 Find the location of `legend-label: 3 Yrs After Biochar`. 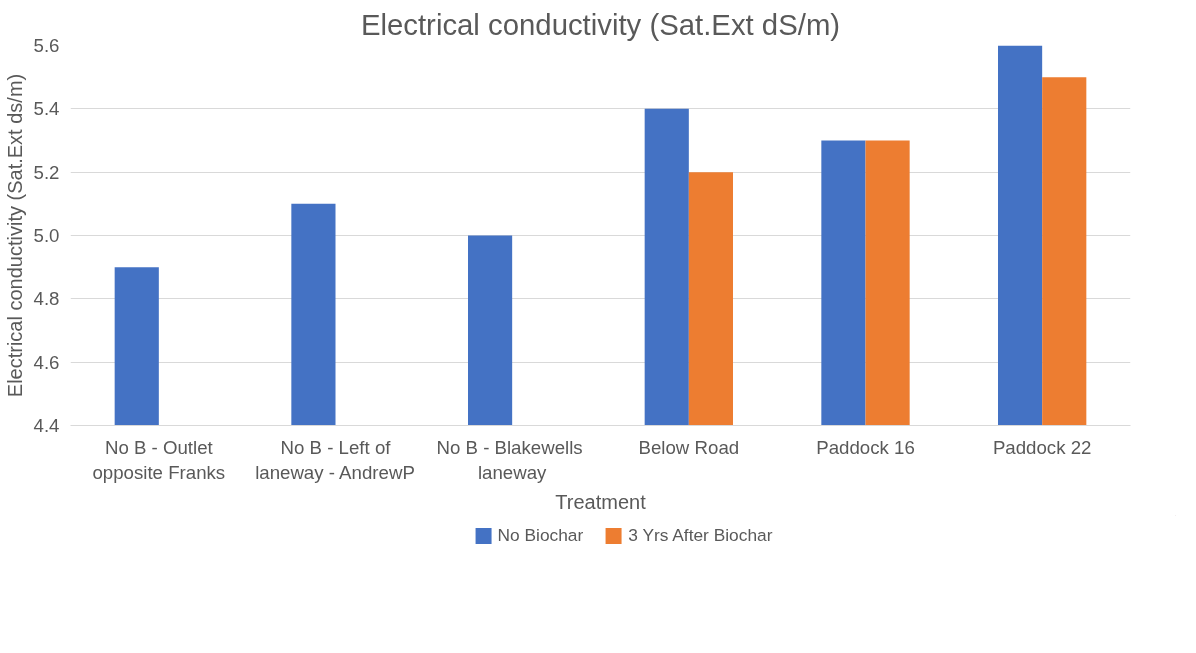

legend-label: 3 Yrs After Biochar is located at coordinates (700, 535).